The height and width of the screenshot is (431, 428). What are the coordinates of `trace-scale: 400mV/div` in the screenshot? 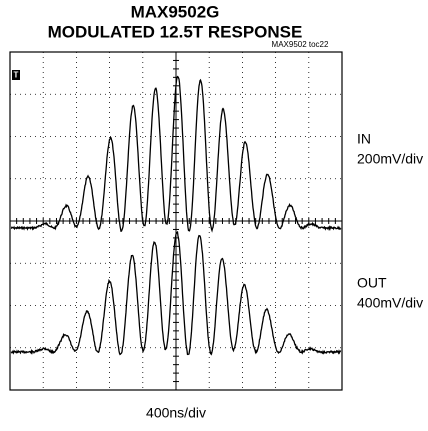 It's located at (390, 303).